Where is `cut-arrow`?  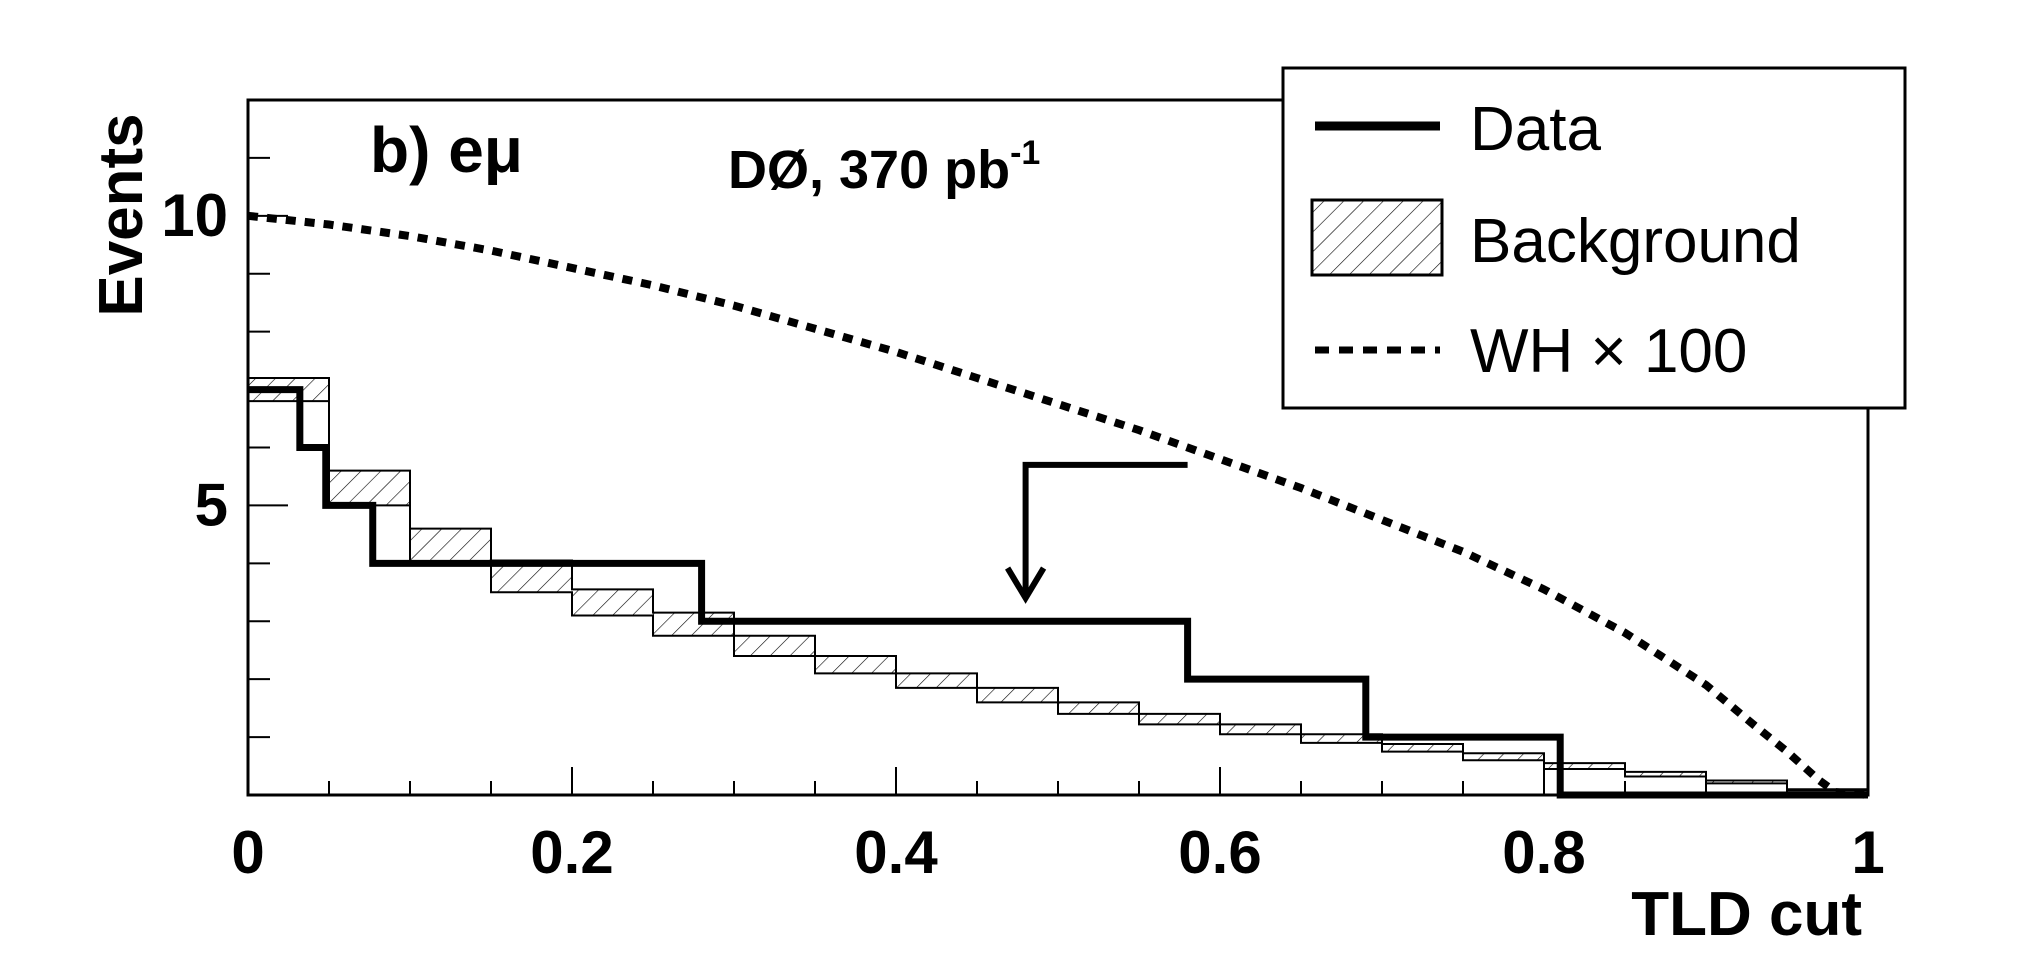
cut-arrow is located at coordinates (1096, 532).